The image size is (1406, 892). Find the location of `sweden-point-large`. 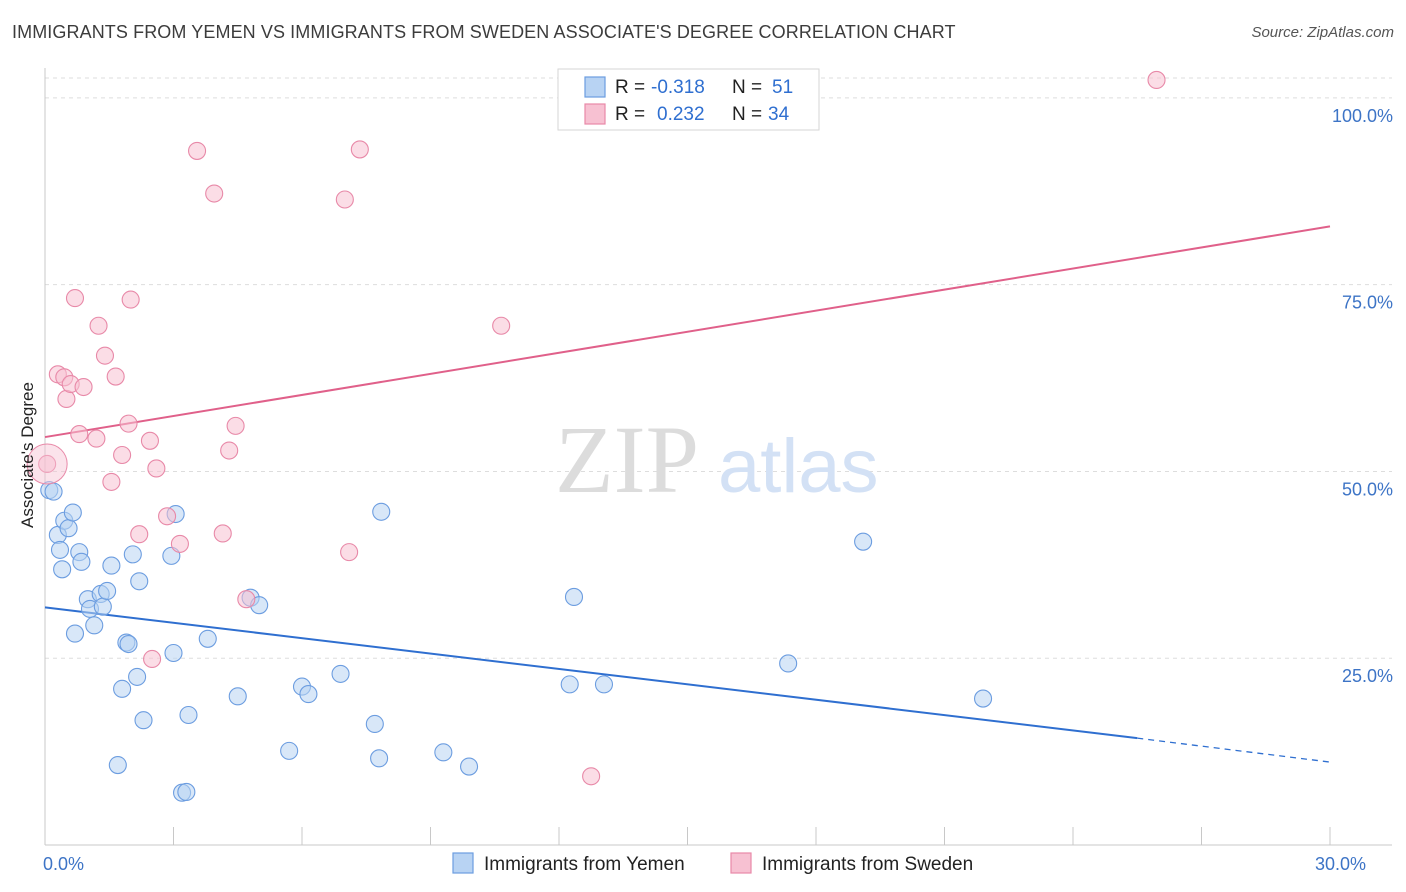

sweden-point-large is located at coordinates (47, 464).